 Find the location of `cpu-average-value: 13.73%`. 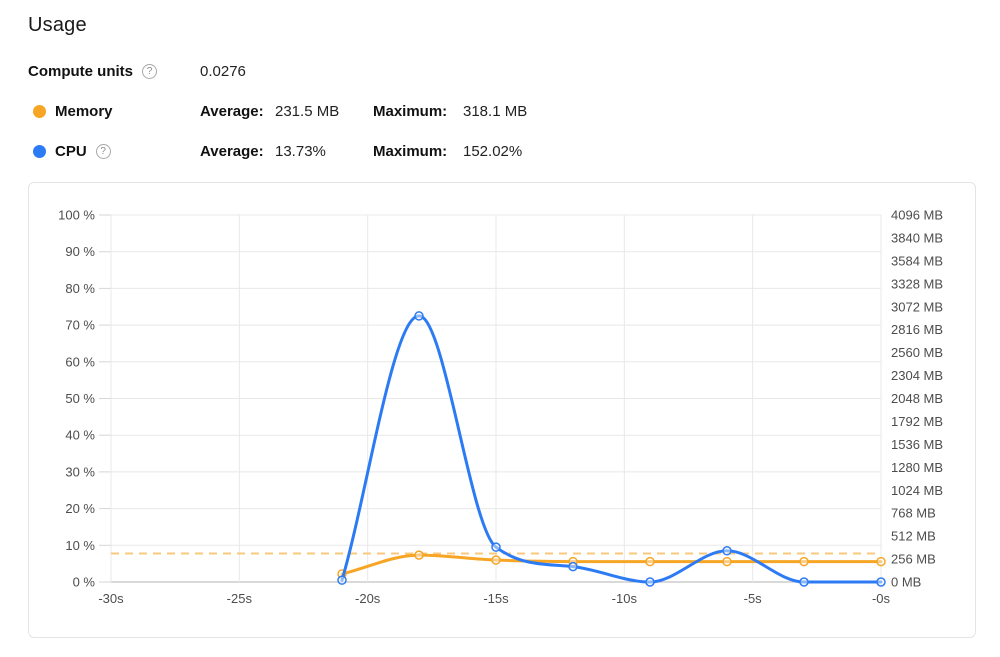

cpu-average-value: 13.73% is located at coordinates (300, 151).